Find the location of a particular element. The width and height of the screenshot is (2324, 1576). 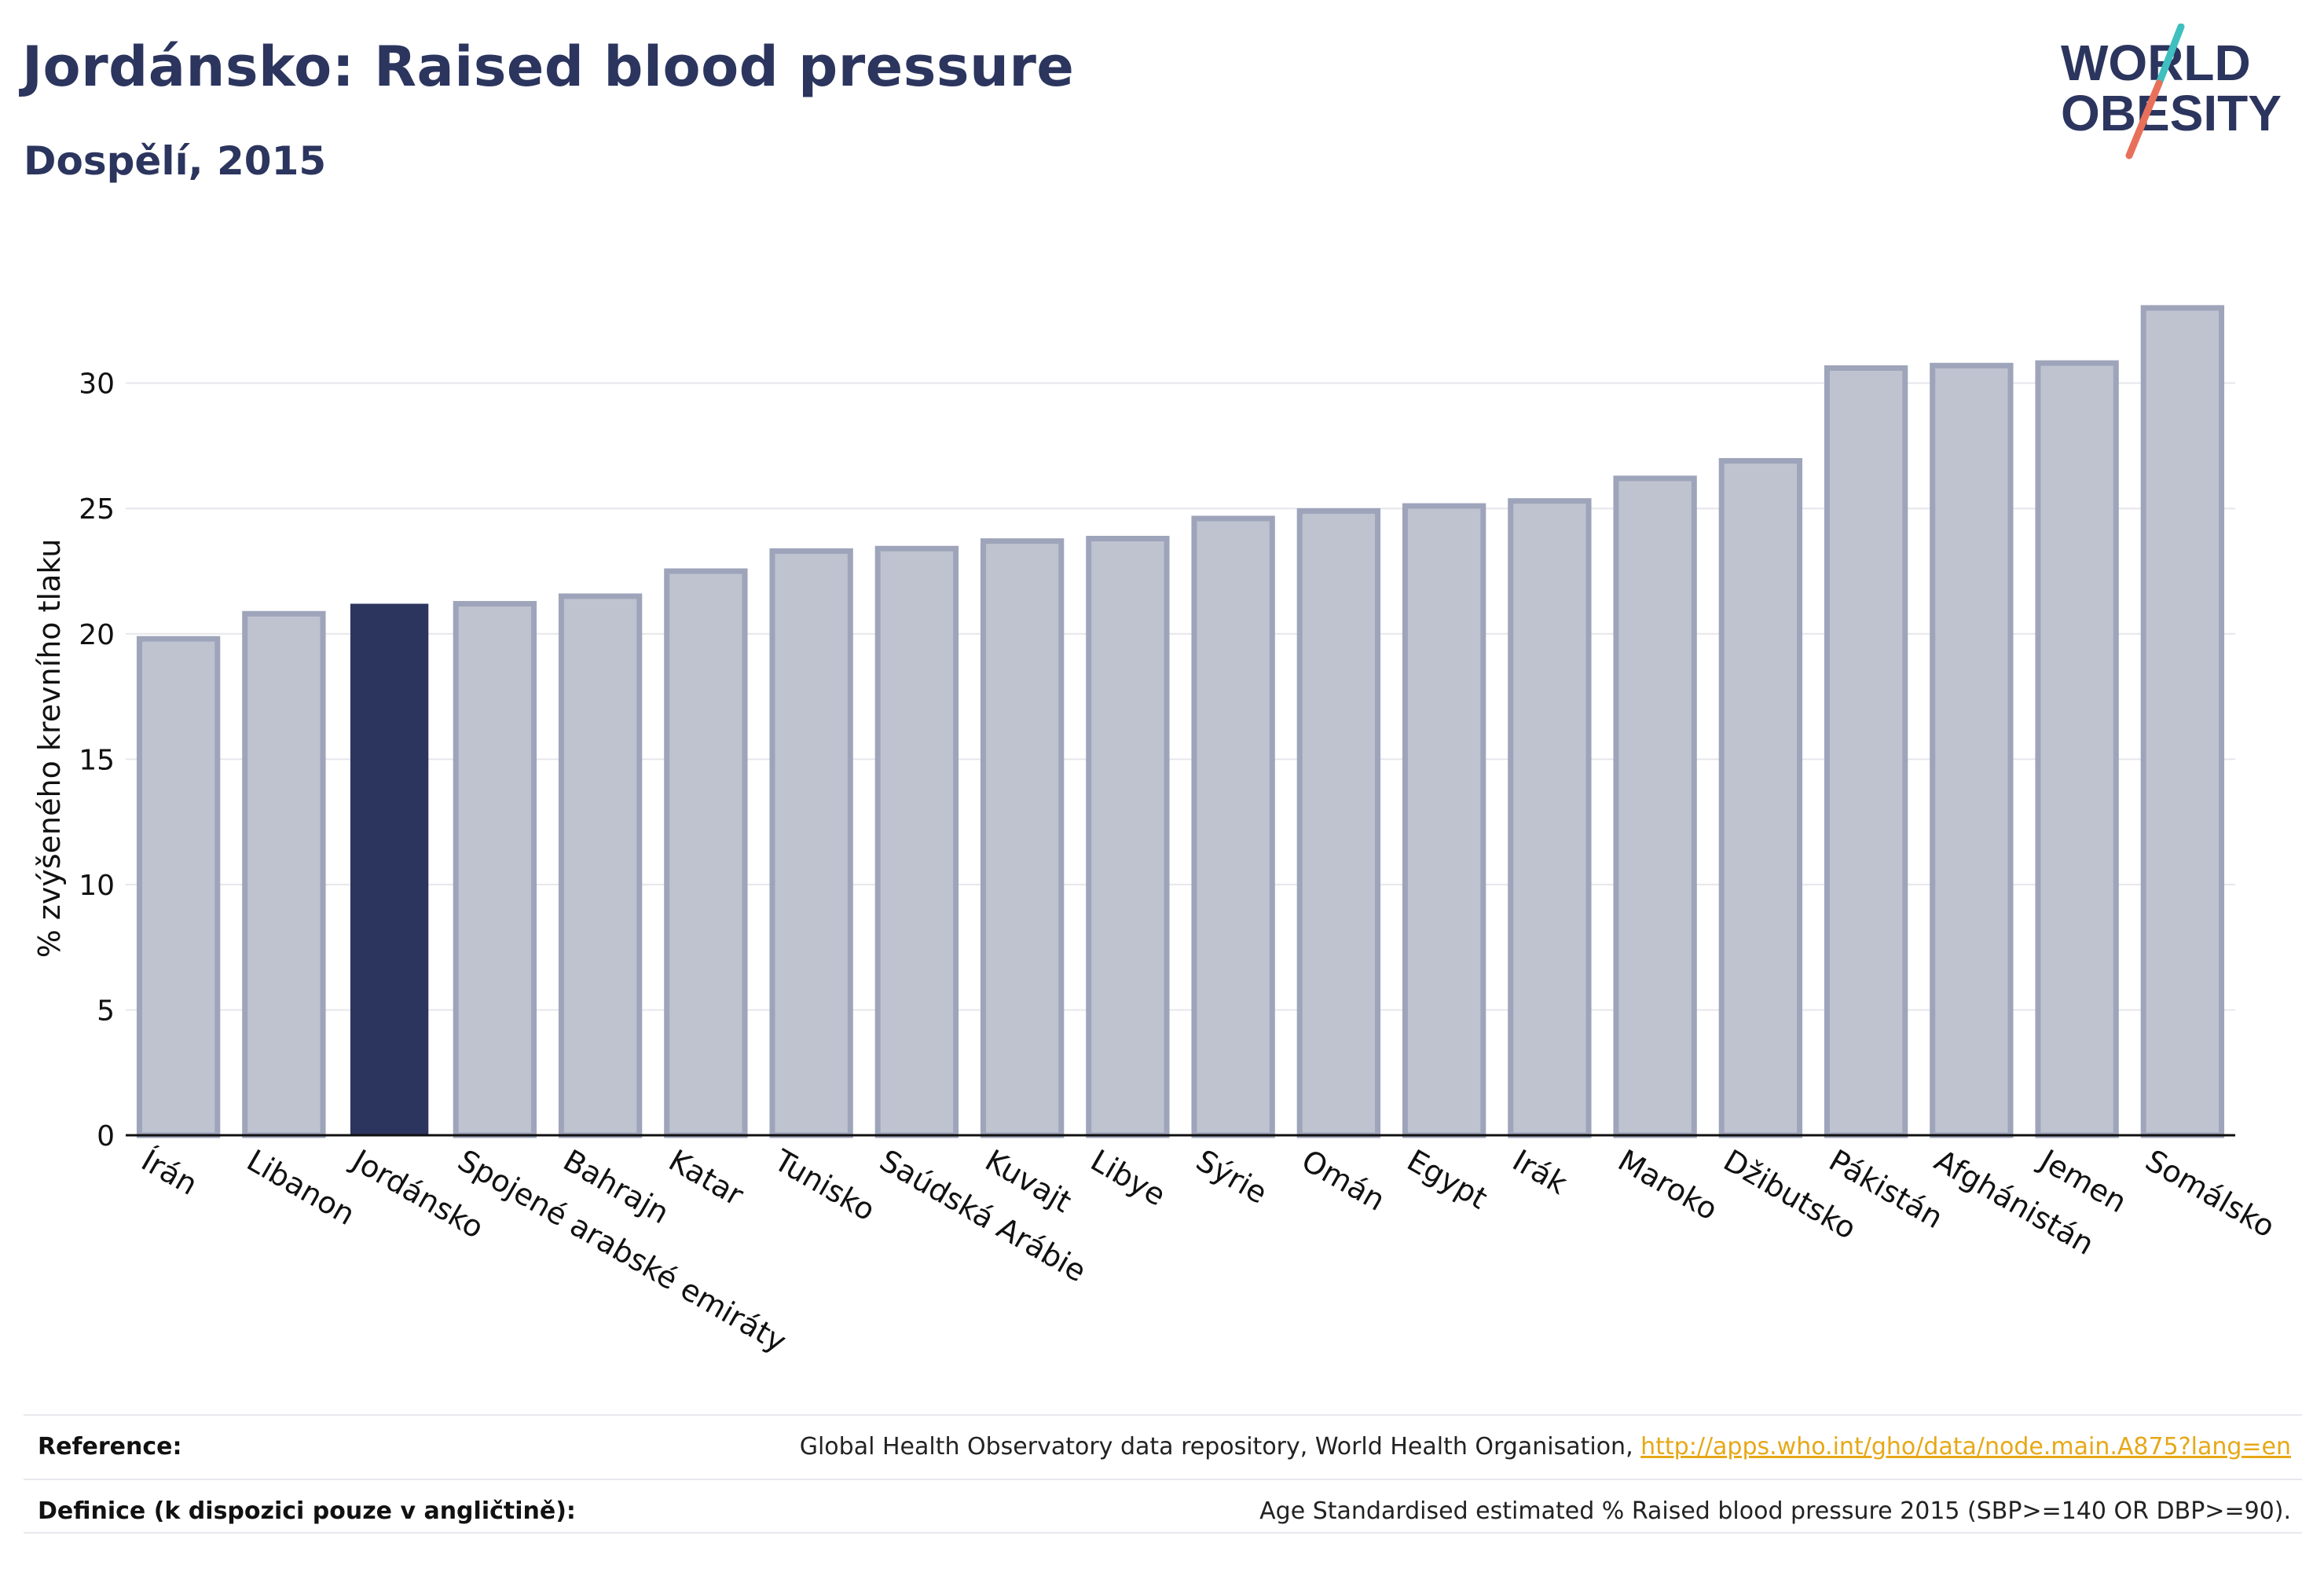

x-tick-label: Sýrie is located at coordinates (1231, 1177).